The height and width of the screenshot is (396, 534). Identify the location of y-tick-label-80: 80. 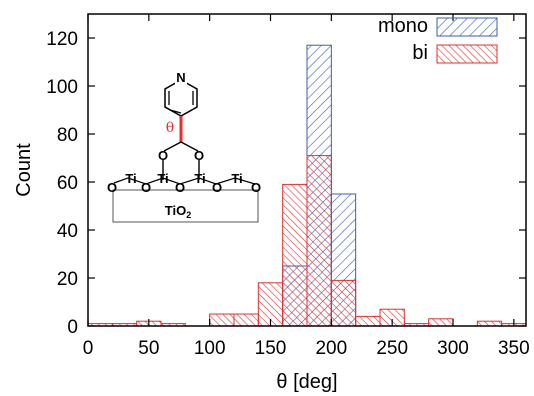
(67, 135).